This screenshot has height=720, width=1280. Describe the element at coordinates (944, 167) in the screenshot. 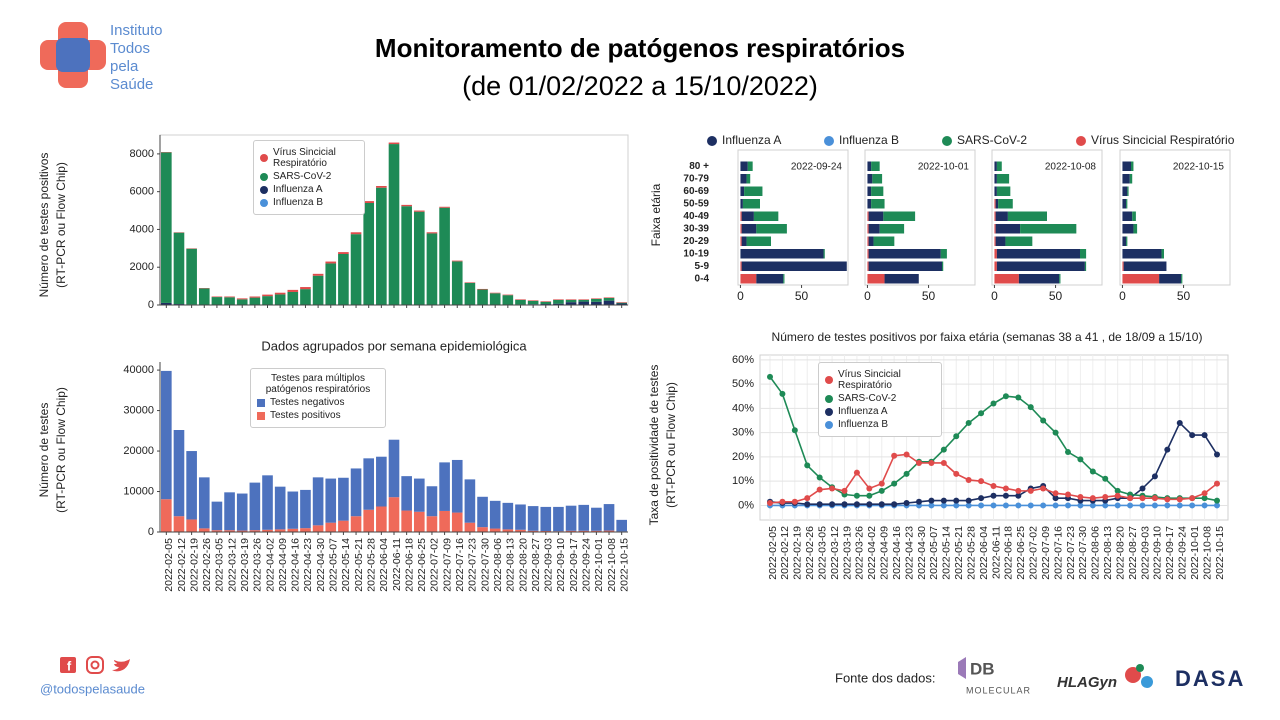

I see `panel-label: 2022-10-01` at that location.